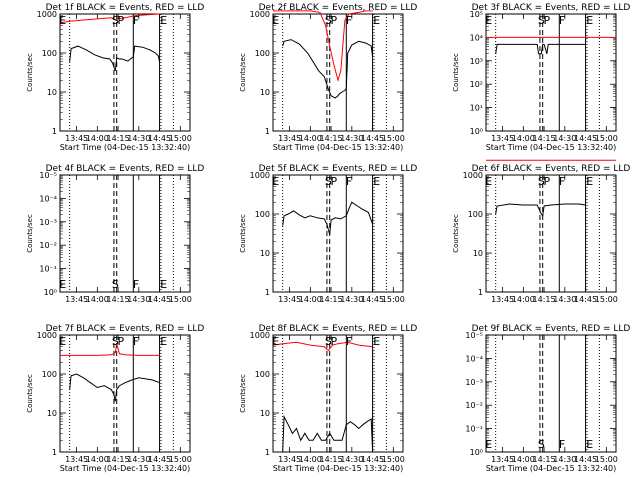 The width and height of the screenshot is (640, 480). What do you see at coordinates (551, 8) in the screenshot?
I see `panel-title: Det 3f BLACK = Events, RED = LLD` at bounding box center [551, 8].